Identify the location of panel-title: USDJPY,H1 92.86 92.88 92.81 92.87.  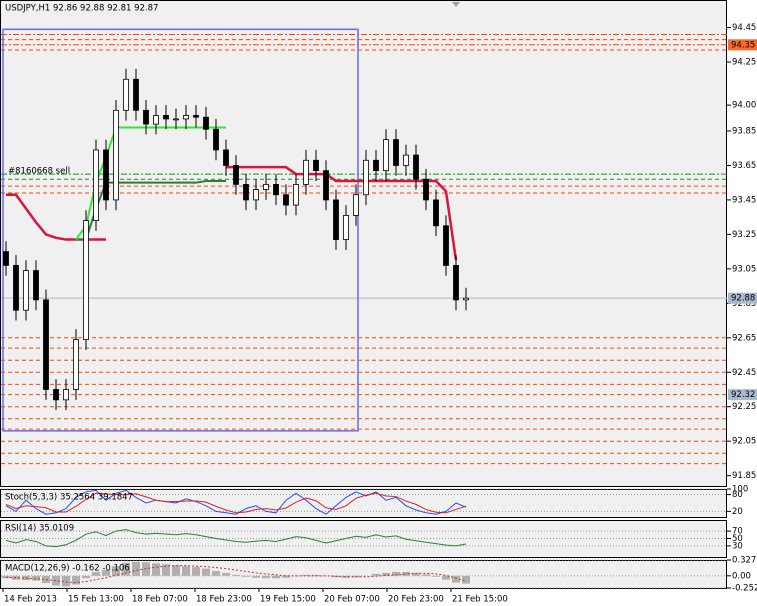
(81, 9).